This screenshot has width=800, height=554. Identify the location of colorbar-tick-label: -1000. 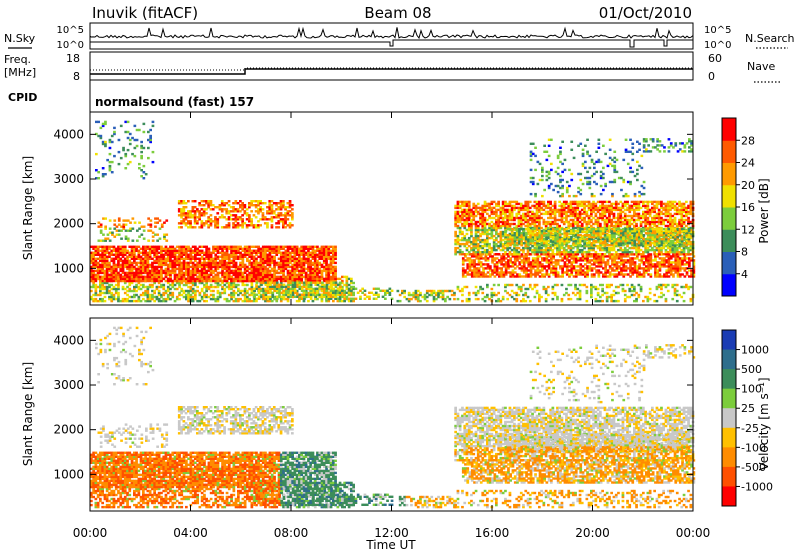
(757, 486).